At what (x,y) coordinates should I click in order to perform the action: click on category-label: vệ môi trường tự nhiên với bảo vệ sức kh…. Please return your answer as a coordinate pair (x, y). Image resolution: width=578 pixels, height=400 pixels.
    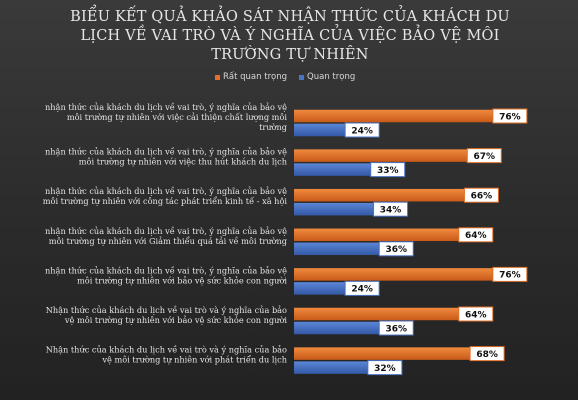
    Looking at the image, I should click on (175, 320).